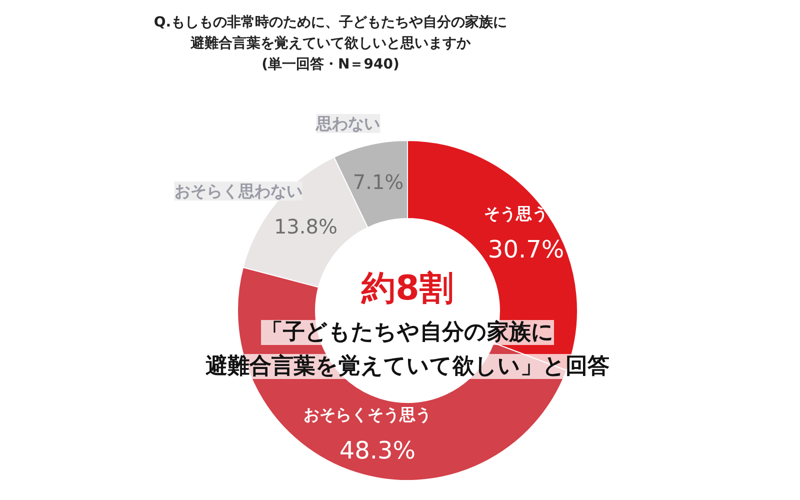  Describe the element at coordinates (407, 288) in the screenshot. I see `text: 約8割` at that location.